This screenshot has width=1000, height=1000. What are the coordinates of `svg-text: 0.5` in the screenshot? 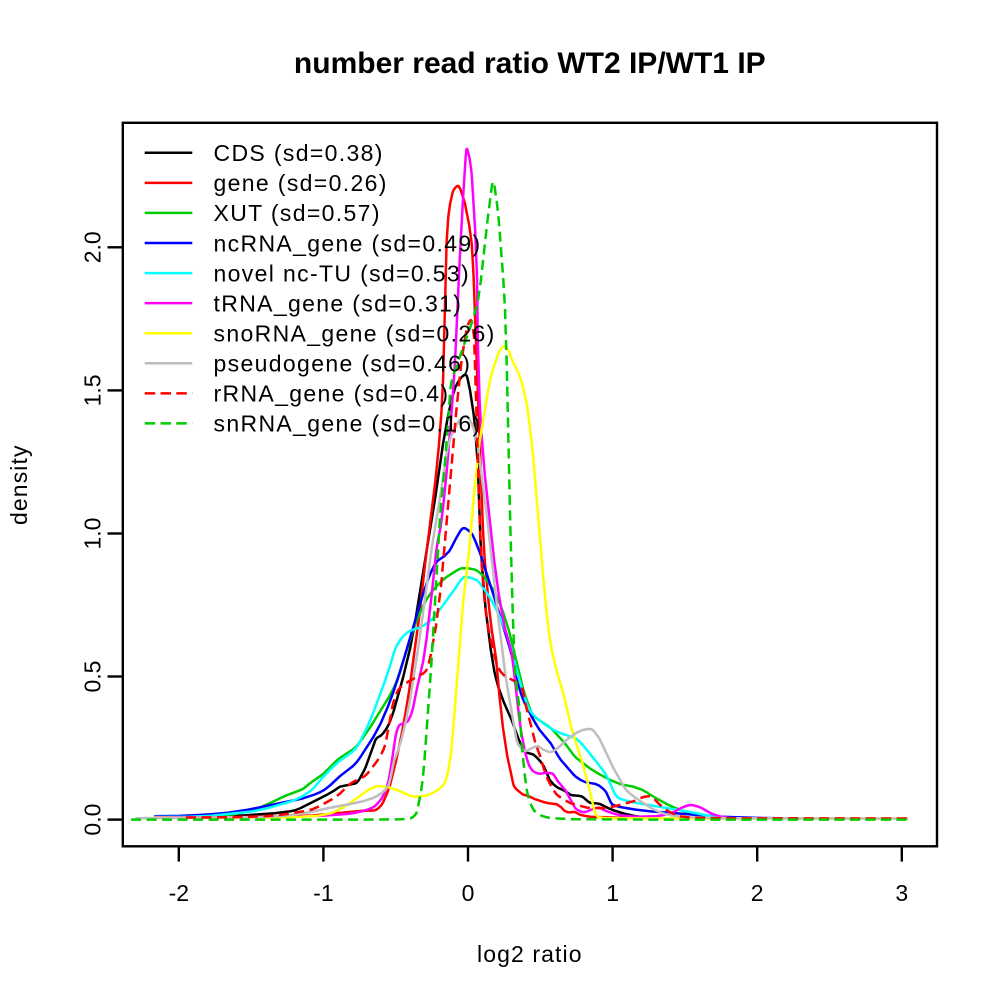 It's located at (93, 677).